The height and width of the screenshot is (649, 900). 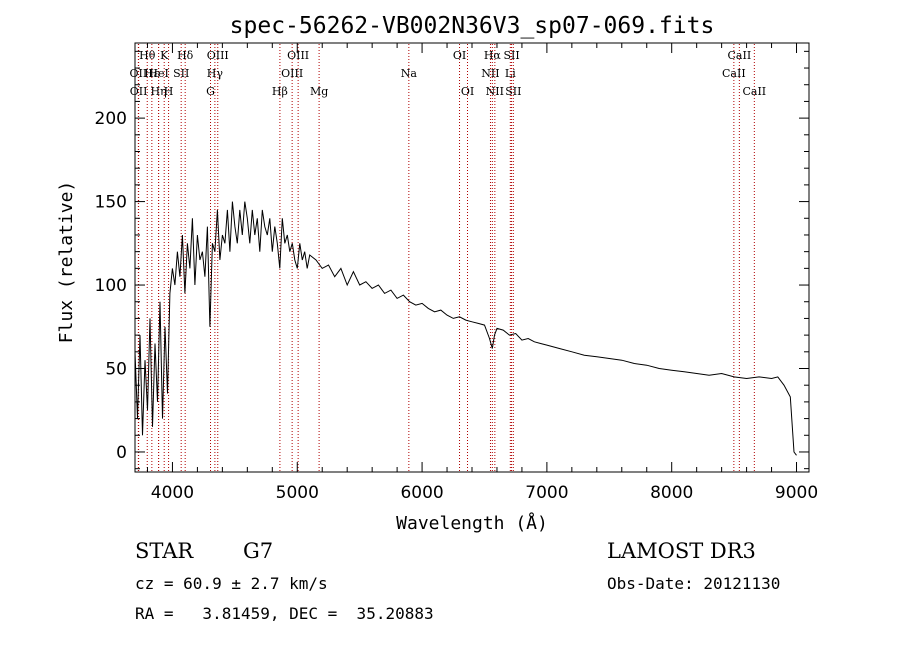 What do you see at coordinates (121, 453) in the screenshot?
I see `y-tick-label-0: 0` at bounding box center [121, 453].